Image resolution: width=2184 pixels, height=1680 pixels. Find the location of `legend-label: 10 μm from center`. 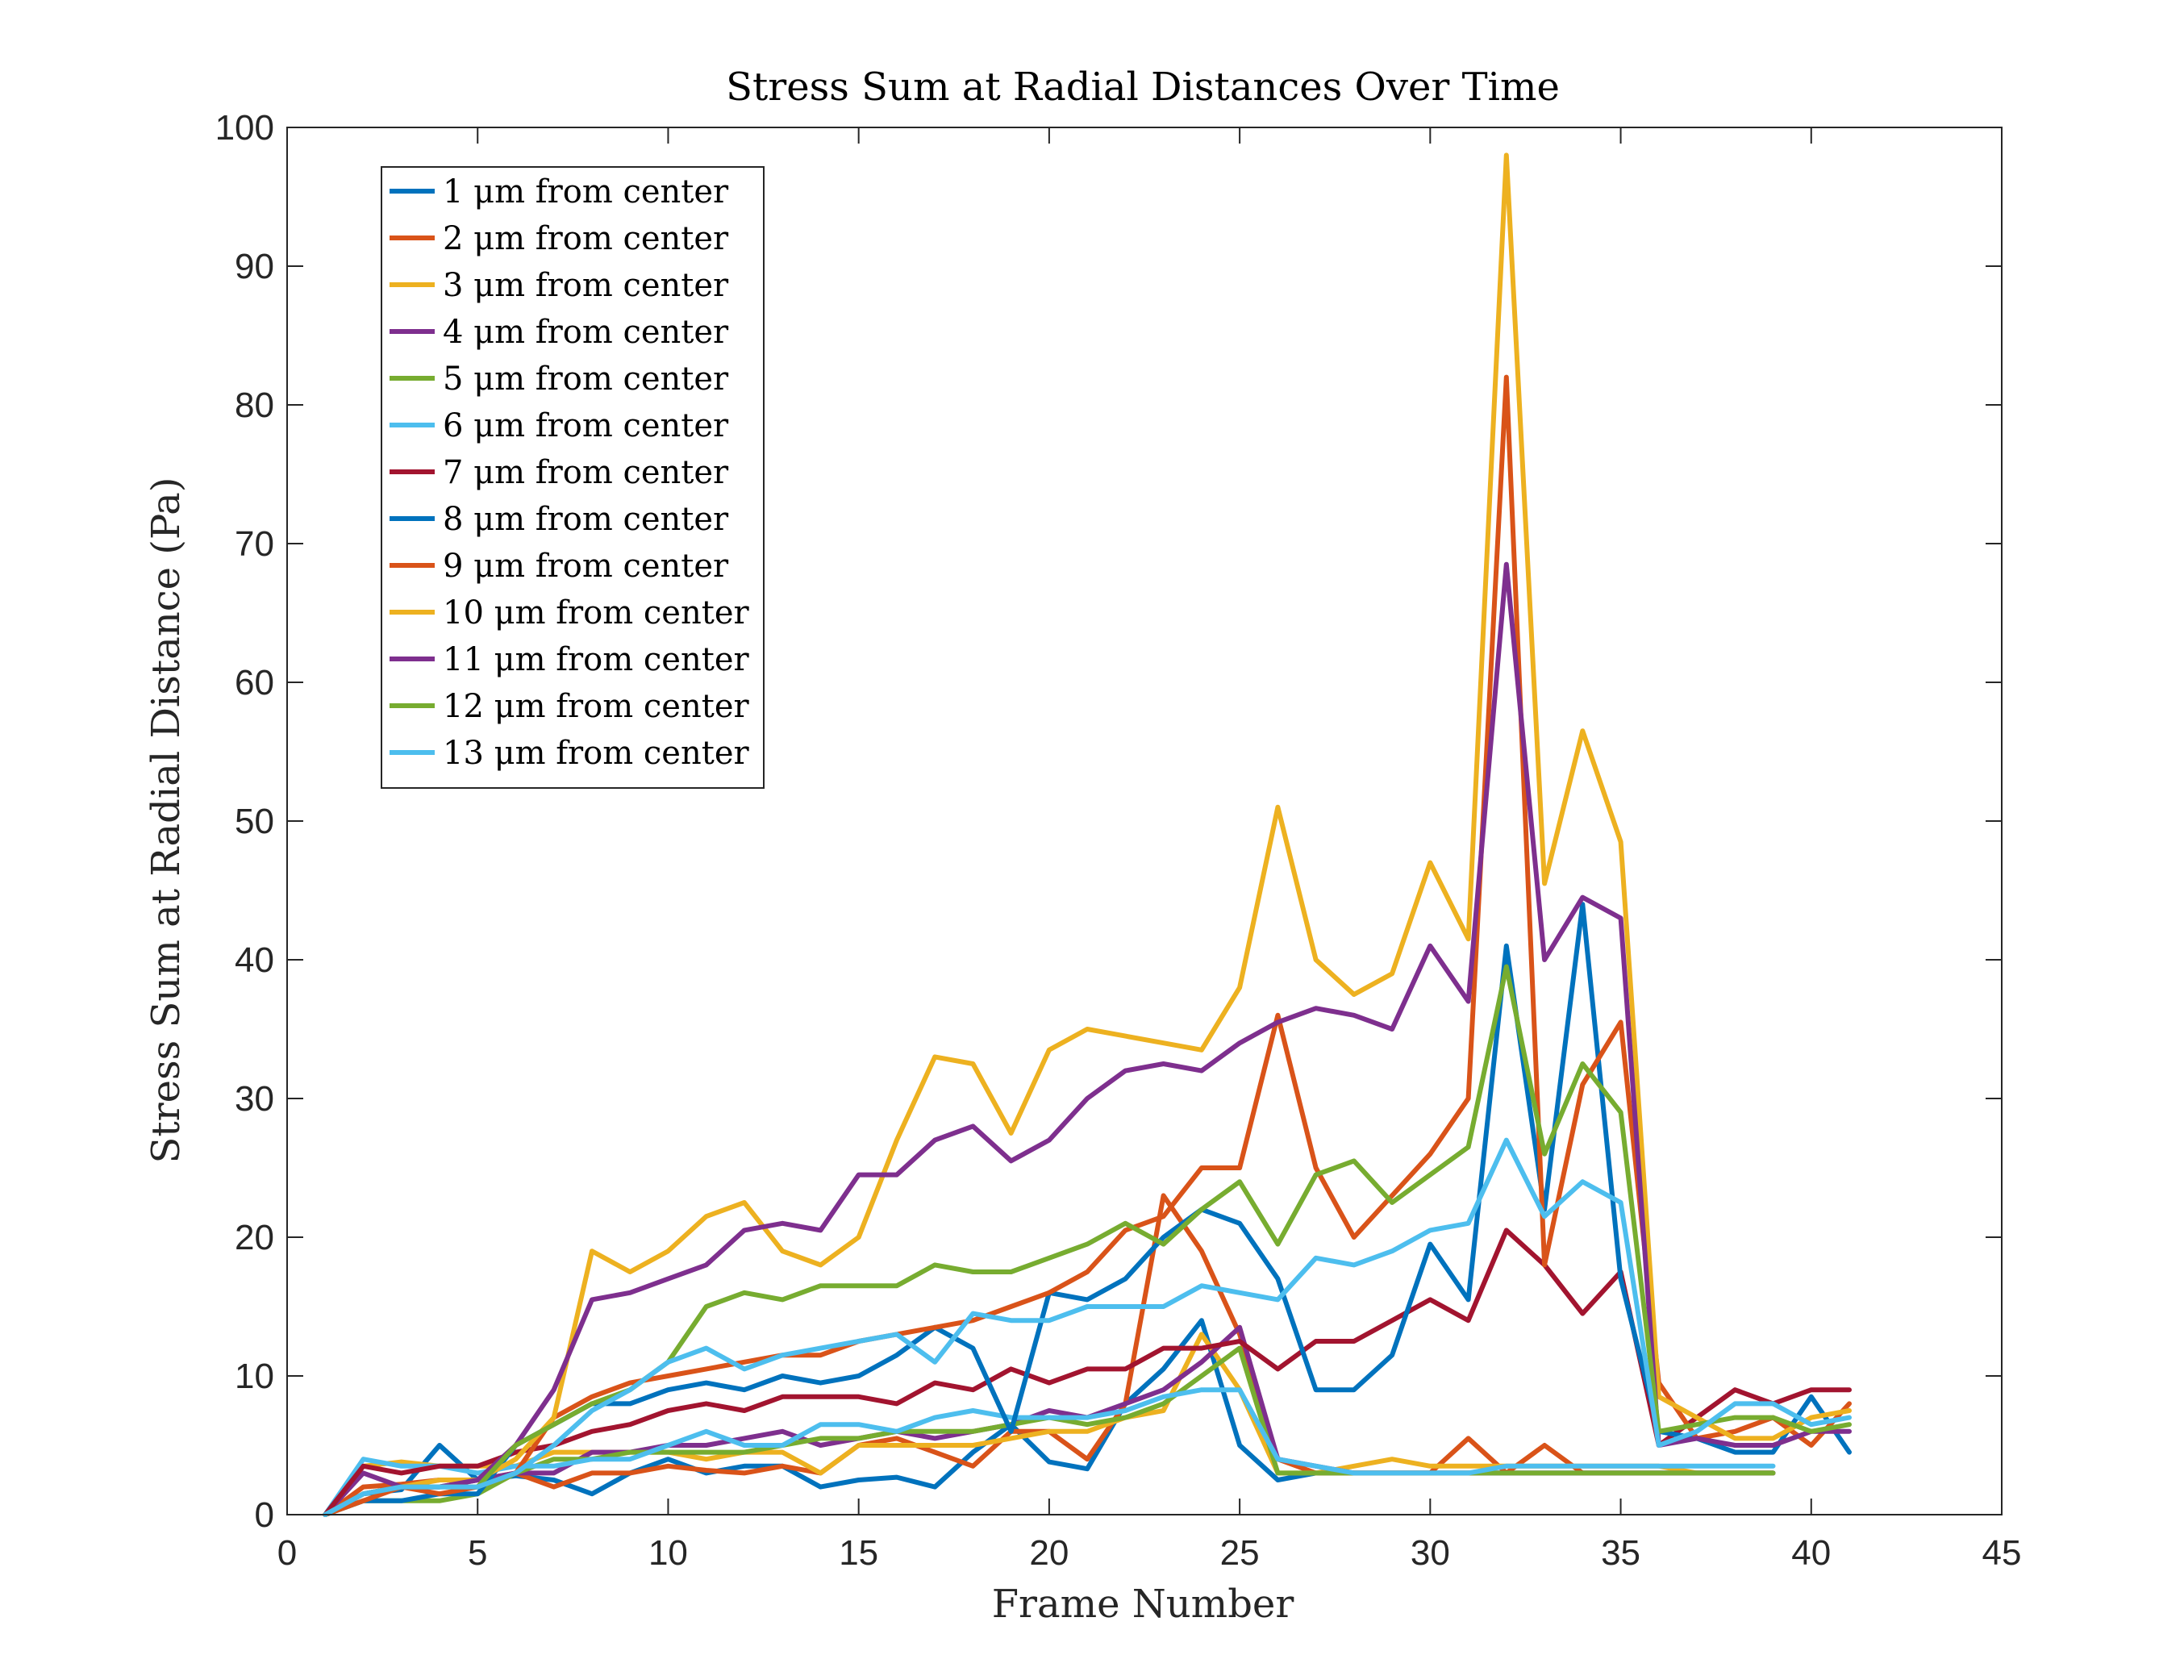

legend-label: 10 μm from center is located at coordinates (596, 613).